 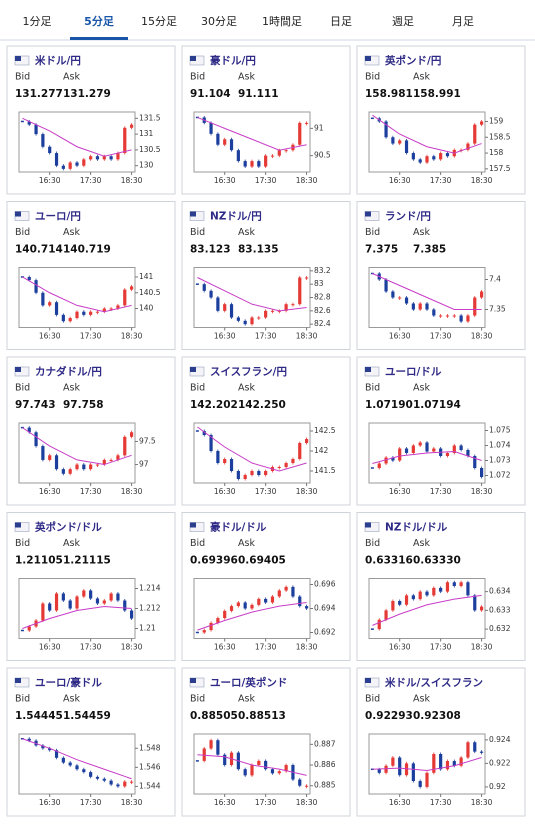 What do you see at coordinates (68, 682) in the screenshot?
I see `pair-title: ユーロ/豪ドル` at bounding box center [68, 682].